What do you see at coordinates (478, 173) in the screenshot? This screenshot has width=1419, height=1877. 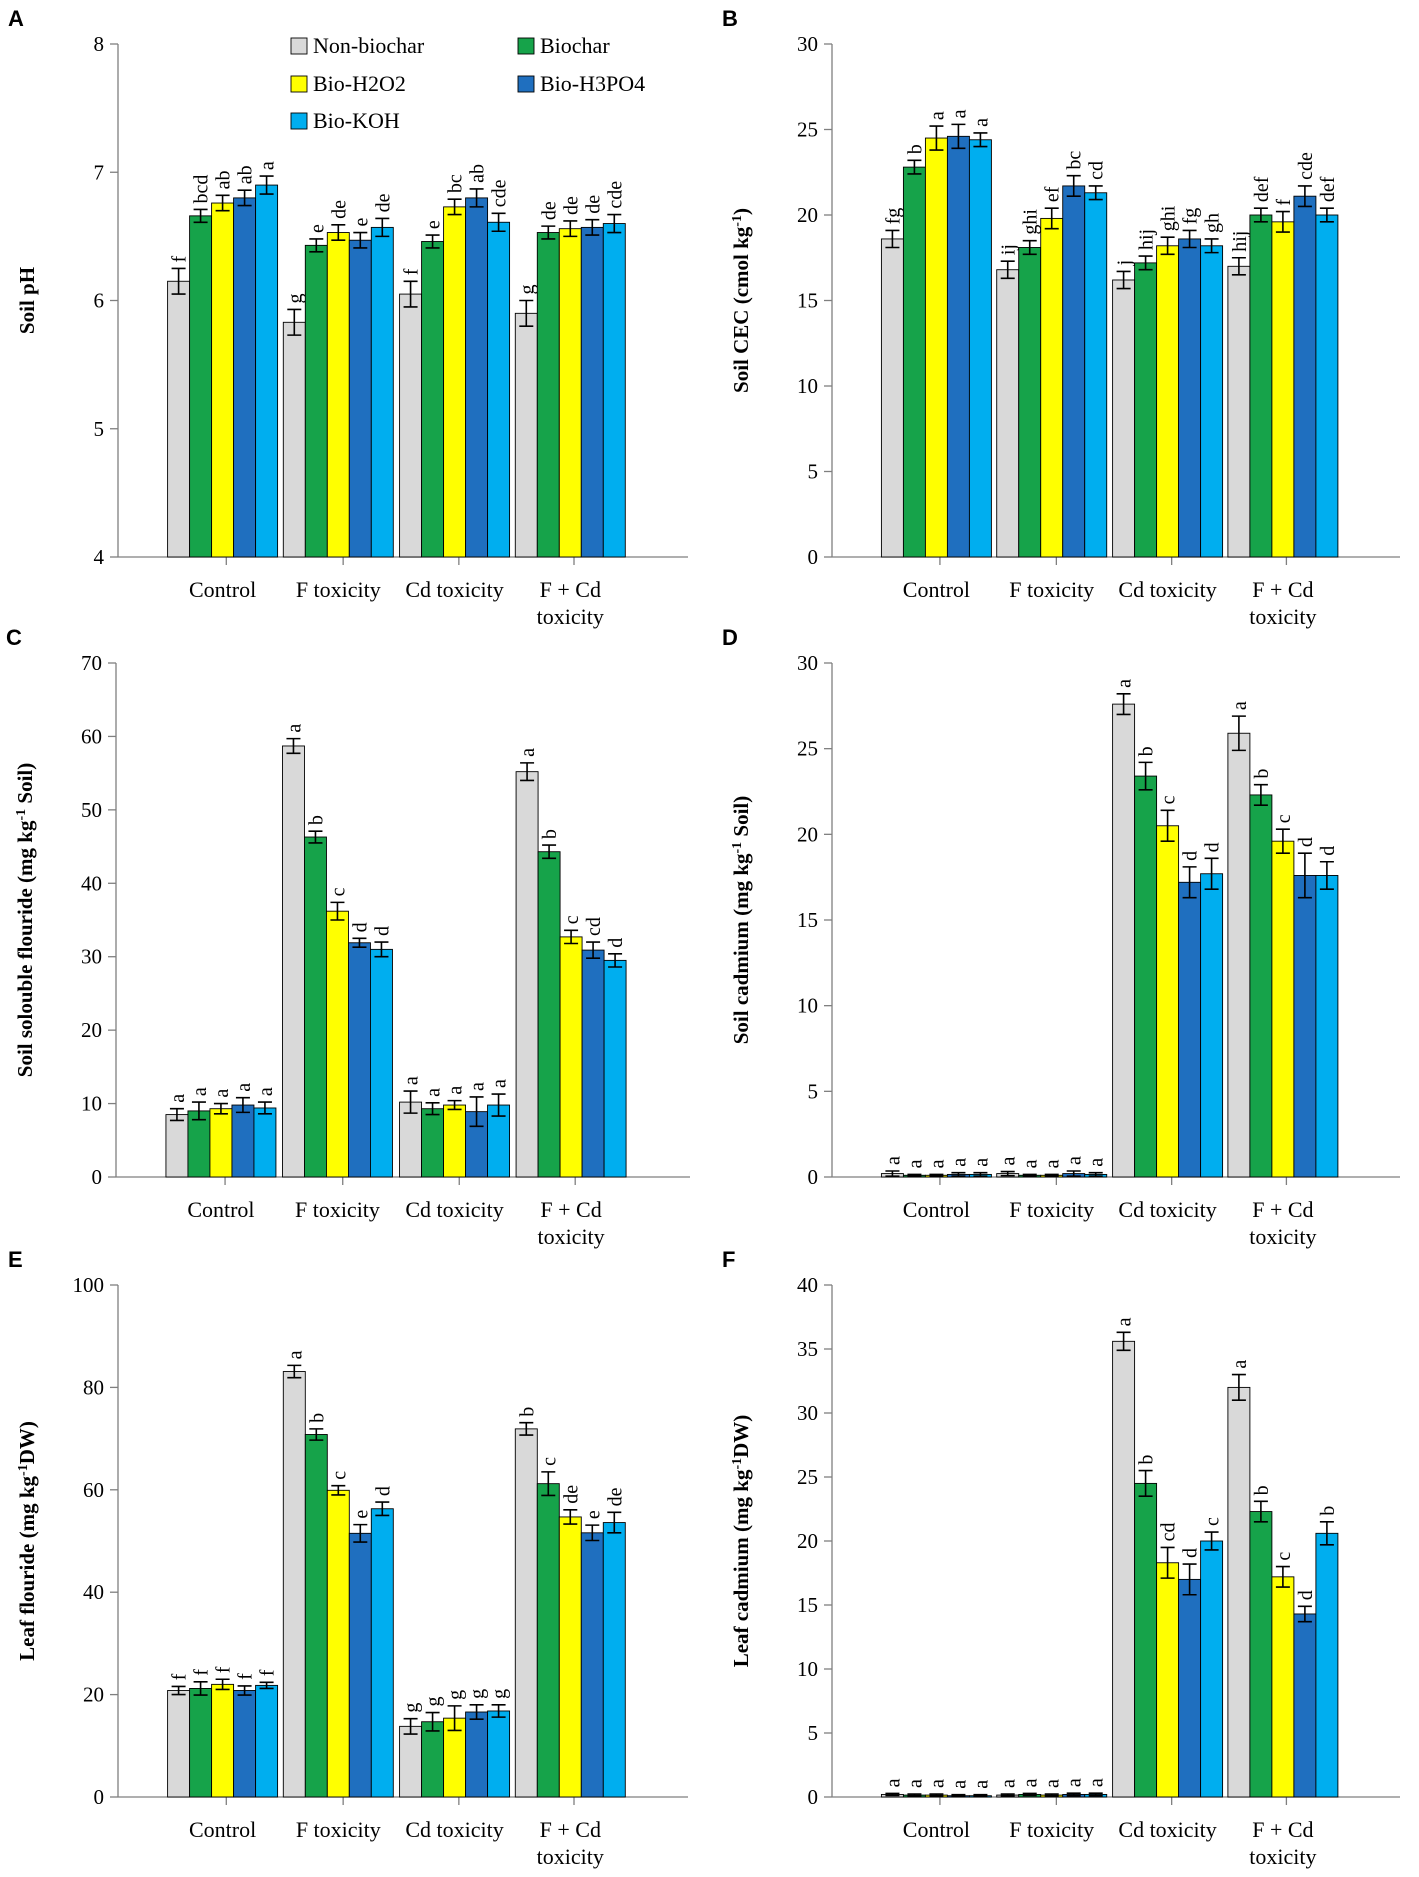 I see `significance-label: ab` at bounding box center [478, 173].